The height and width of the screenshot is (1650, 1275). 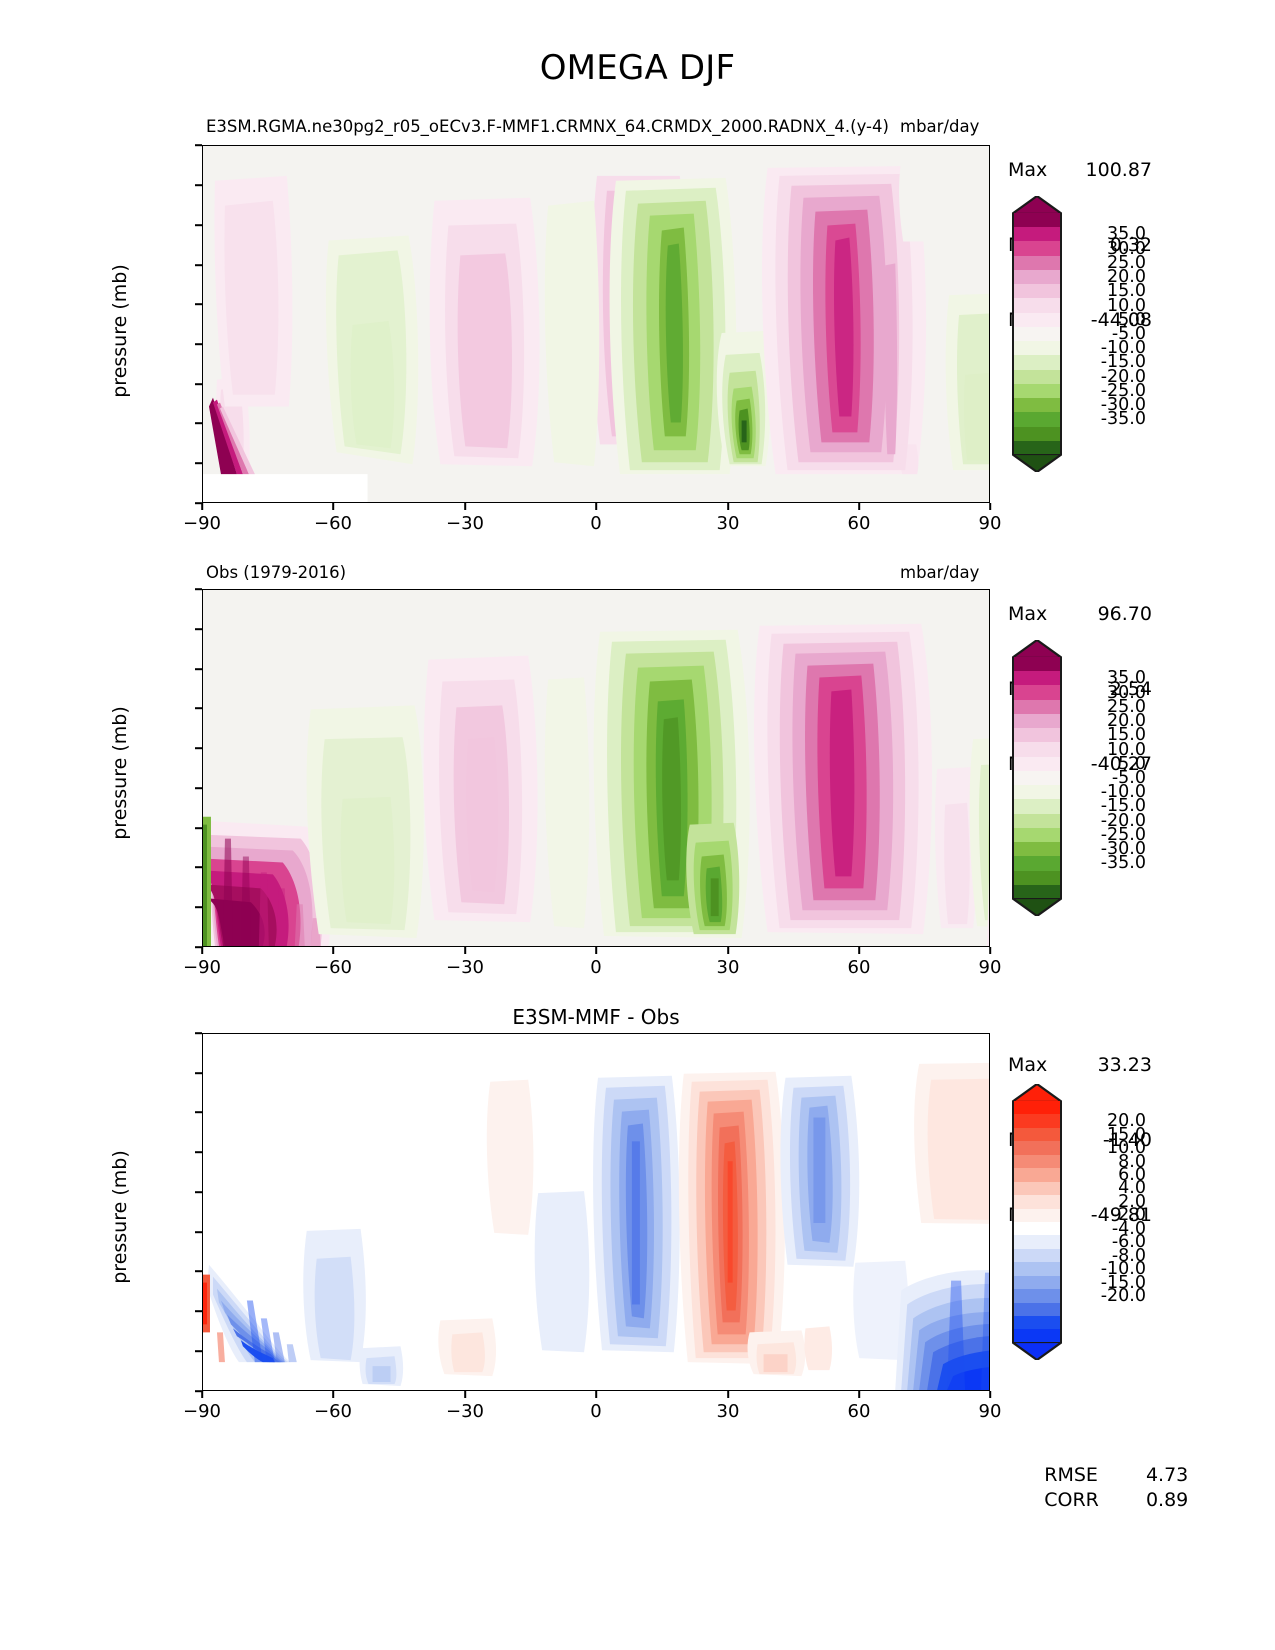 I want to click on stat-max-label: Max, so click(x=1028, y=1065).